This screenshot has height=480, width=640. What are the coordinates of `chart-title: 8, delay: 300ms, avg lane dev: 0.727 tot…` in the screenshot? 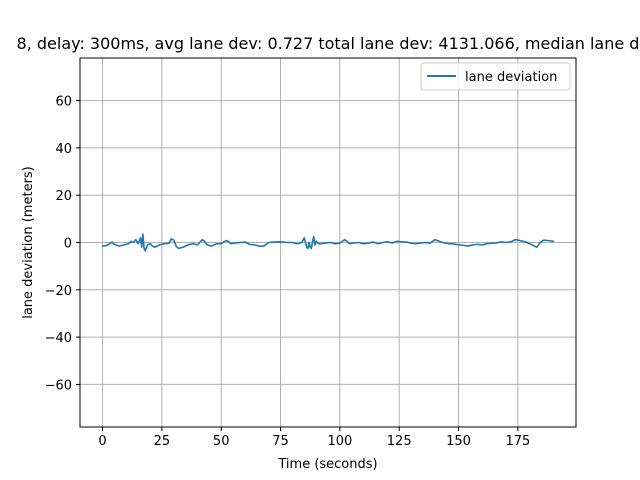 It's located at (328, 43).